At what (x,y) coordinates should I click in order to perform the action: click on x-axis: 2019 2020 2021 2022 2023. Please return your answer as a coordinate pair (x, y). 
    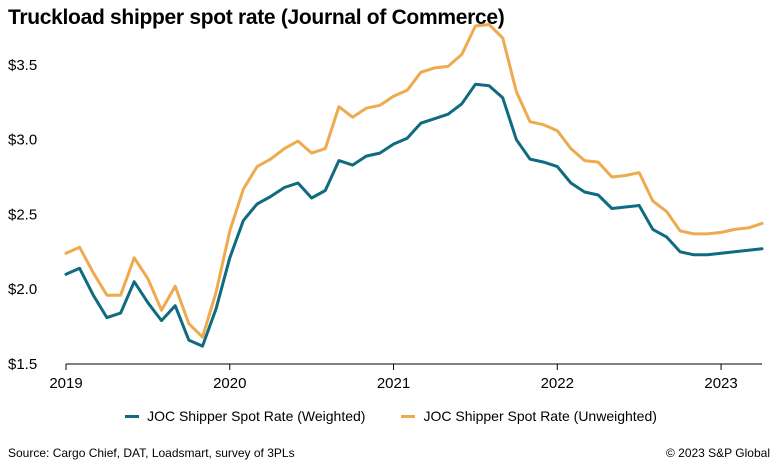
    Looking at the image, I should click on (405, 377).